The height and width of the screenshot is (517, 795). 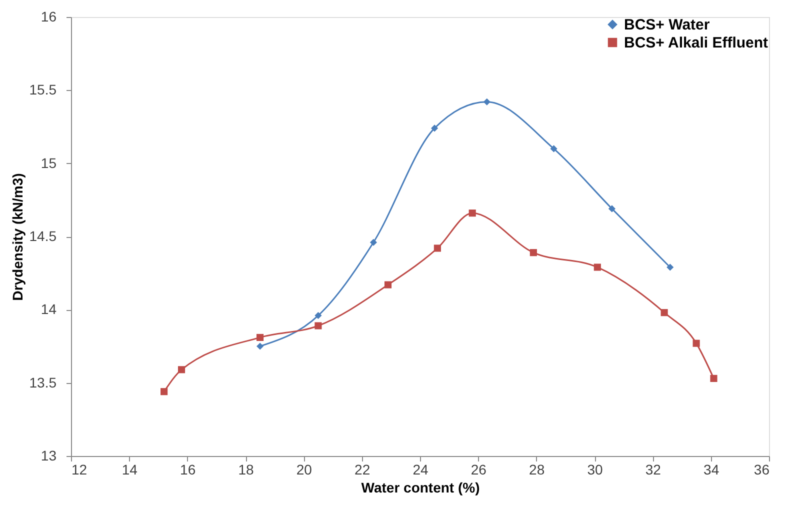 I want to click on x-tick-label: 24, so click(x=420, y=470).